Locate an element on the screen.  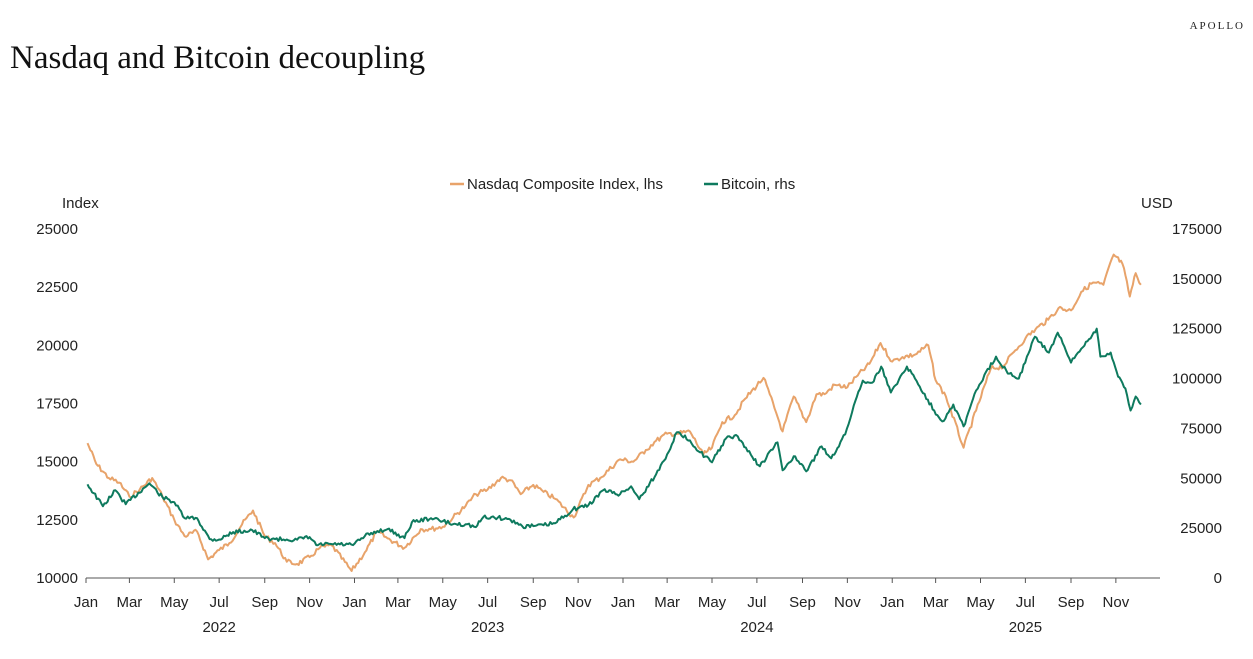
left-tick-label: 17500 is located at coordinates (57, 404).